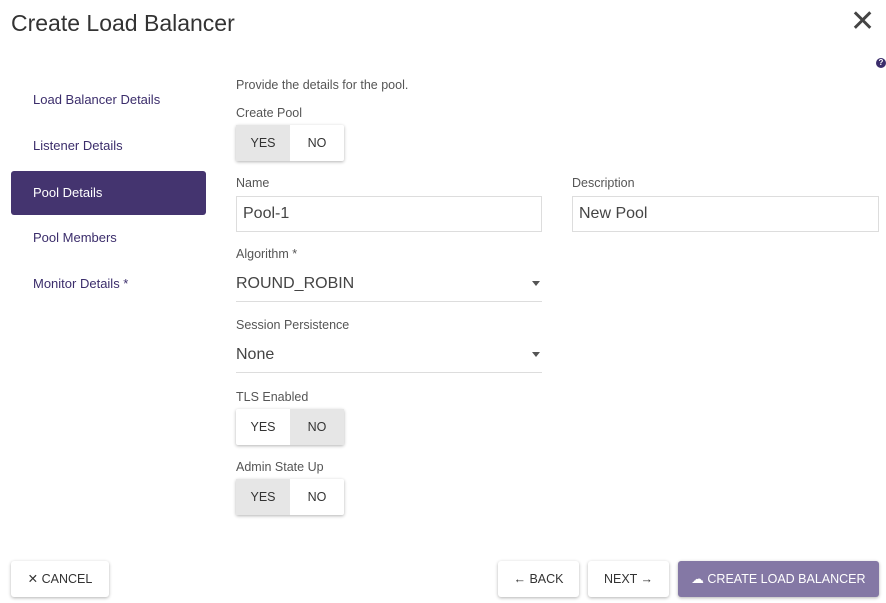 The width and height of the screenshot is (886, 603). Describe the element at coordinates (97, 99) in the screenshot. I see `sidebar-item-load-balancer-details: Load Balancer Details` at that location.